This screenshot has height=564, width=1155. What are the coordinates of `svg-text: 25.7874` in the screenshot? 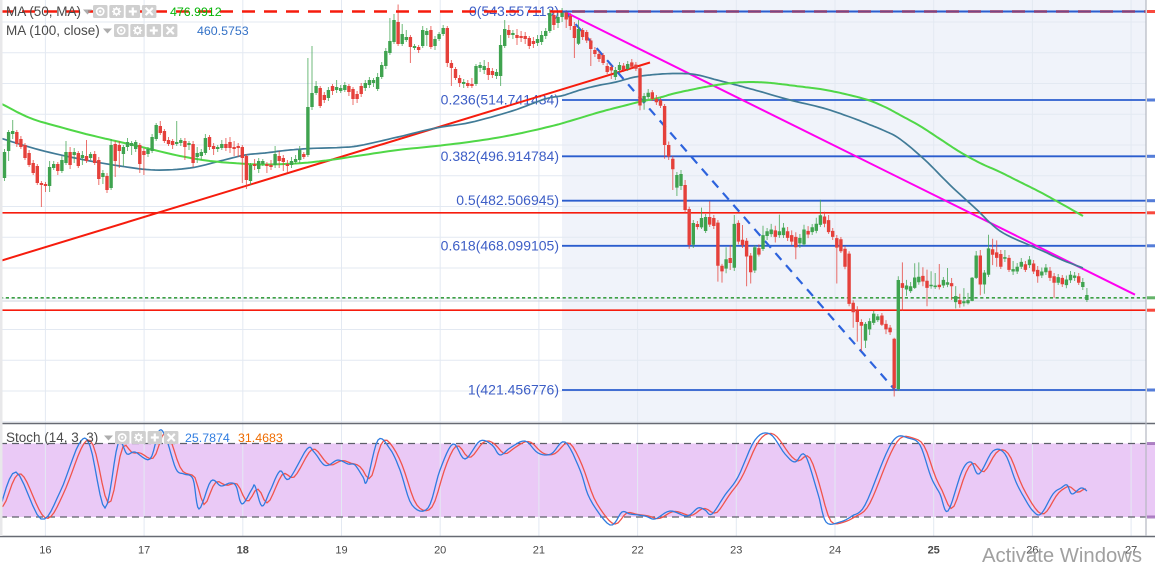 It's located at (207, 438).